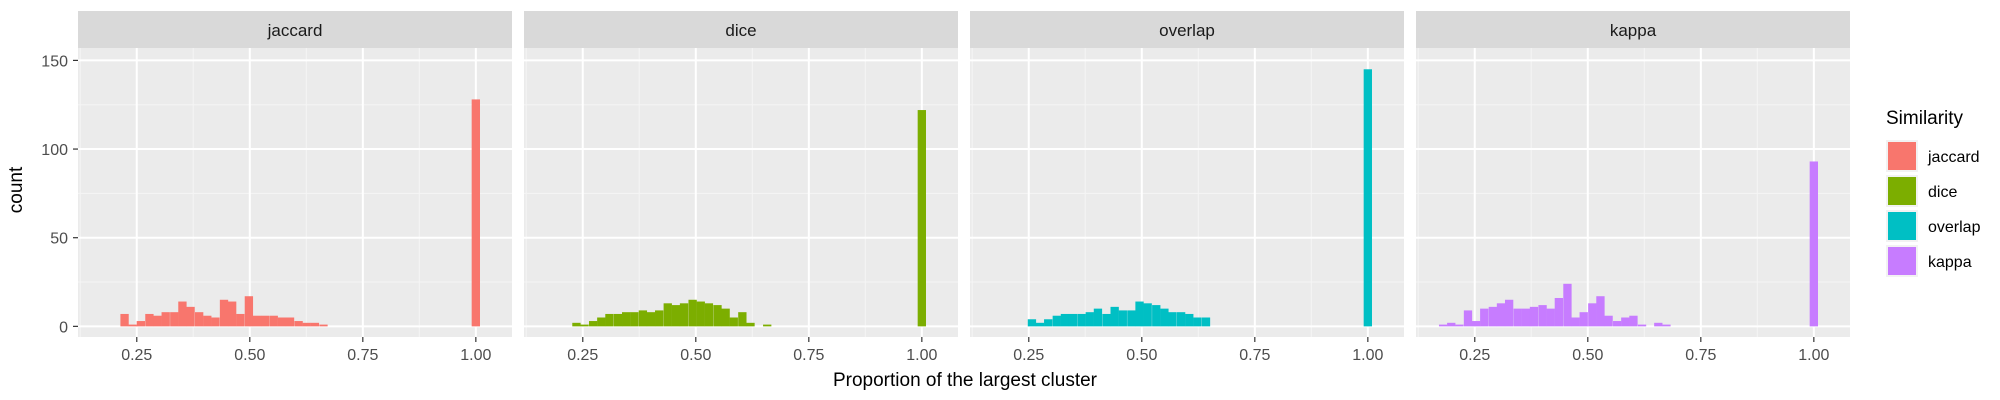  What do you see at coordinates (1954, 227) in the screenshot?
I see `legend-label-overlap: overlap` at bounding box center [1954, 227].